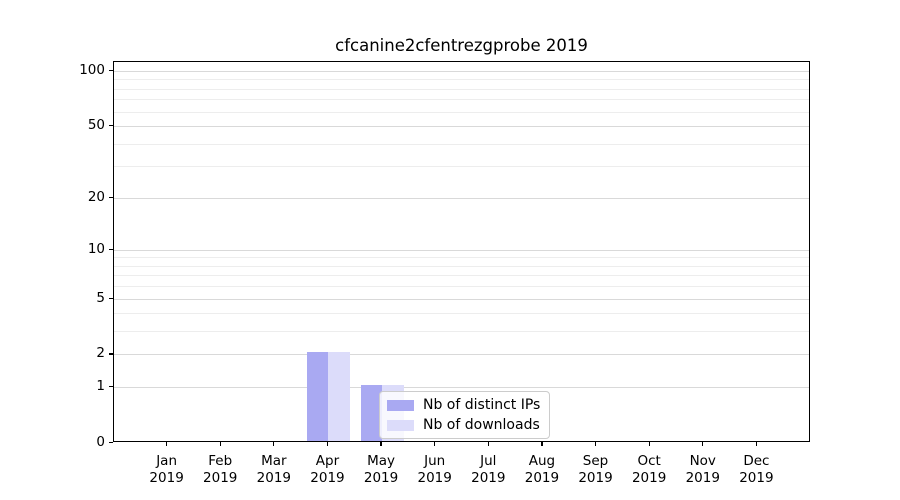 The width and height of the screenshot is (900, 500). What do you see at coordinates (92, 70) in the screenshot?
I see `y-tick-label: 100` at bounding box center [92, 70].